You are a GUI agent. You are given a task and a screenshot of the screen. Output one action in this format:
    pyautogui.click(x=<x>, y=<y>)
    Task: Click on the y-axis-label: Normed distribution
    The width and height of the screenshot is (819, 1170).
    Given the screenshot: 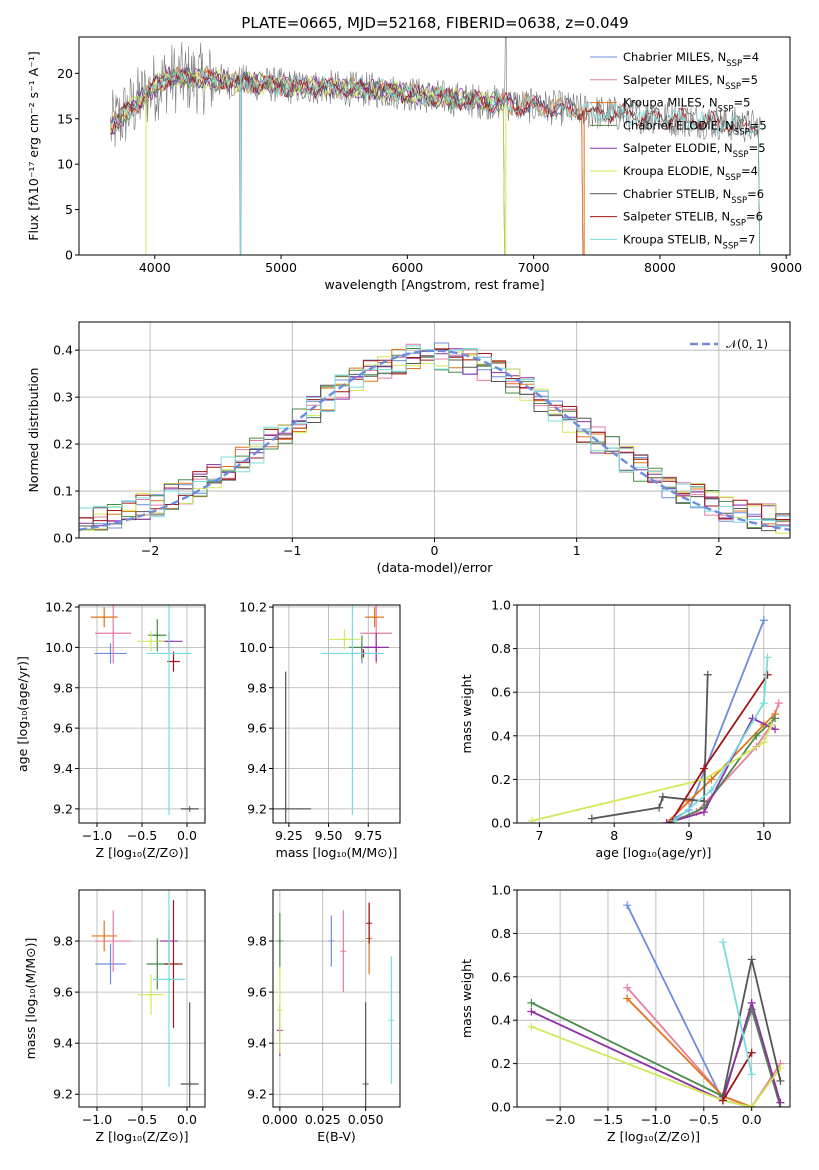 What is the action you would take?
    pyautogui.click(x=33, y=430)
    